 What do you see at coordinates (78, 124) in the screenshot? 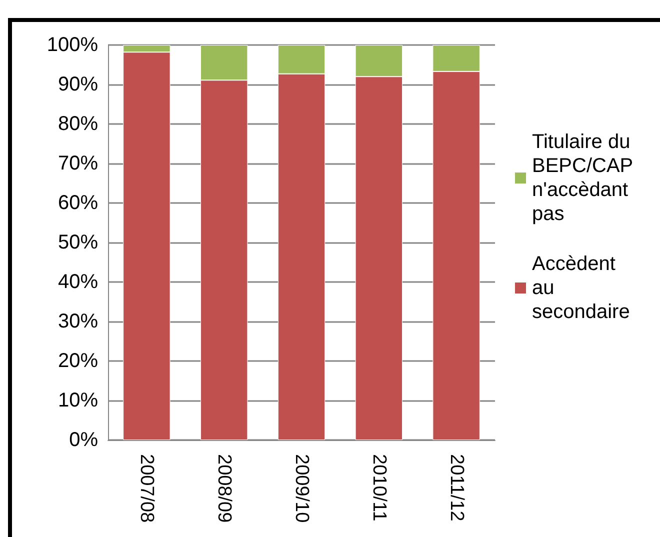
I see `y-tick-label: 80%` at bounding box center [78, 124].